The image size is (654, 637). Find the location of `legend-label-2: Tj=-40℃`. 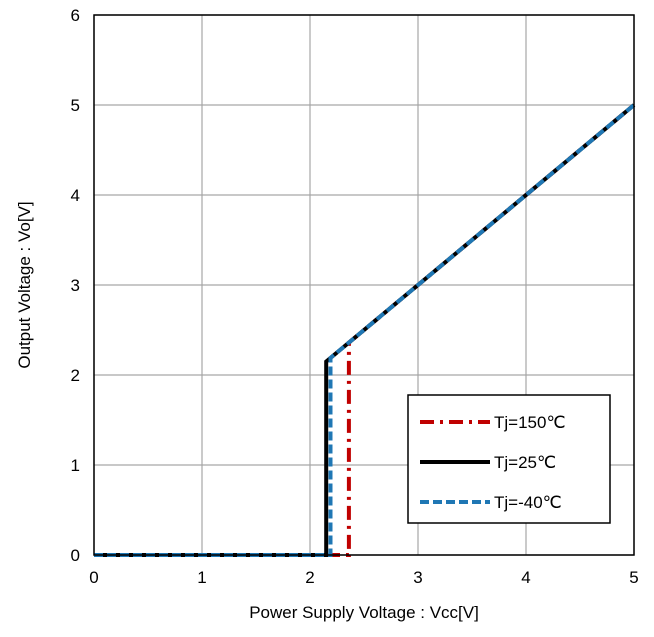

legend-label-2: Tj=-40℃ is located at coordinates (528, 502).